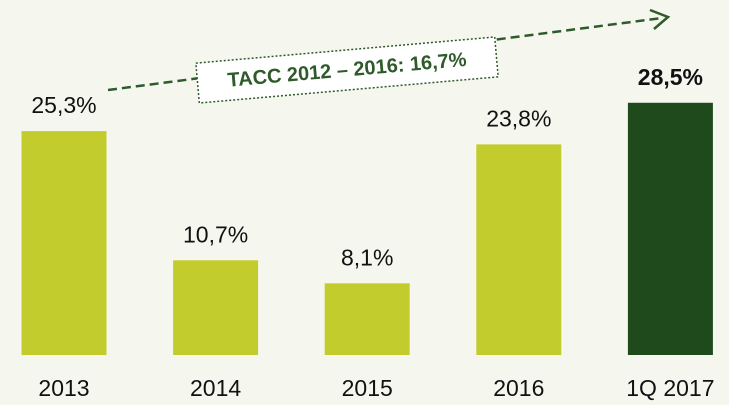 Image resolution: width=729 pixels, height=405 pixels. What do you see at coordinates (63, 105) in the screenshot?
I see `value-label: 25,3%` at bounding box center [63, 105].